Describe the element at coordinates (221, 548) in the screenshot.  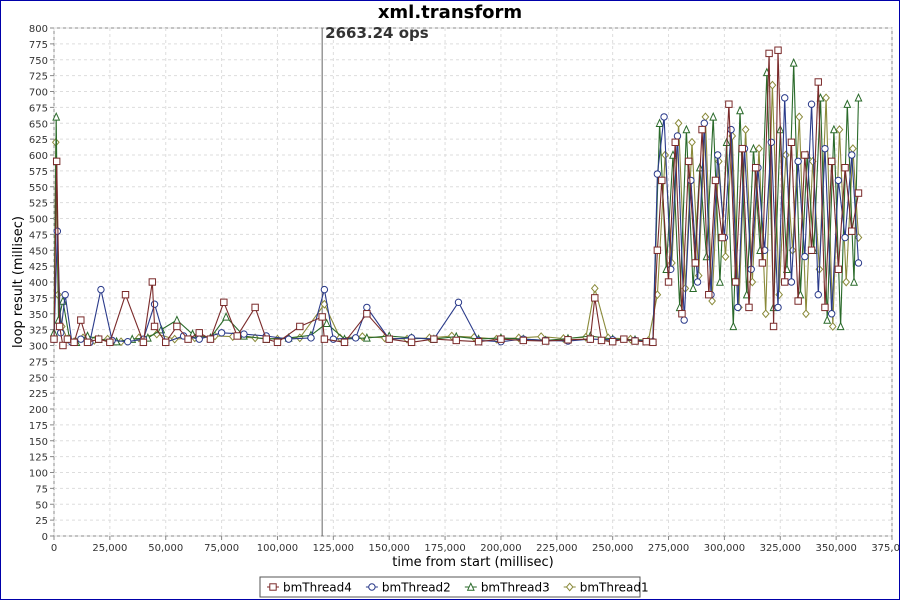
I see `x-tick-label: 75,000` at that location.